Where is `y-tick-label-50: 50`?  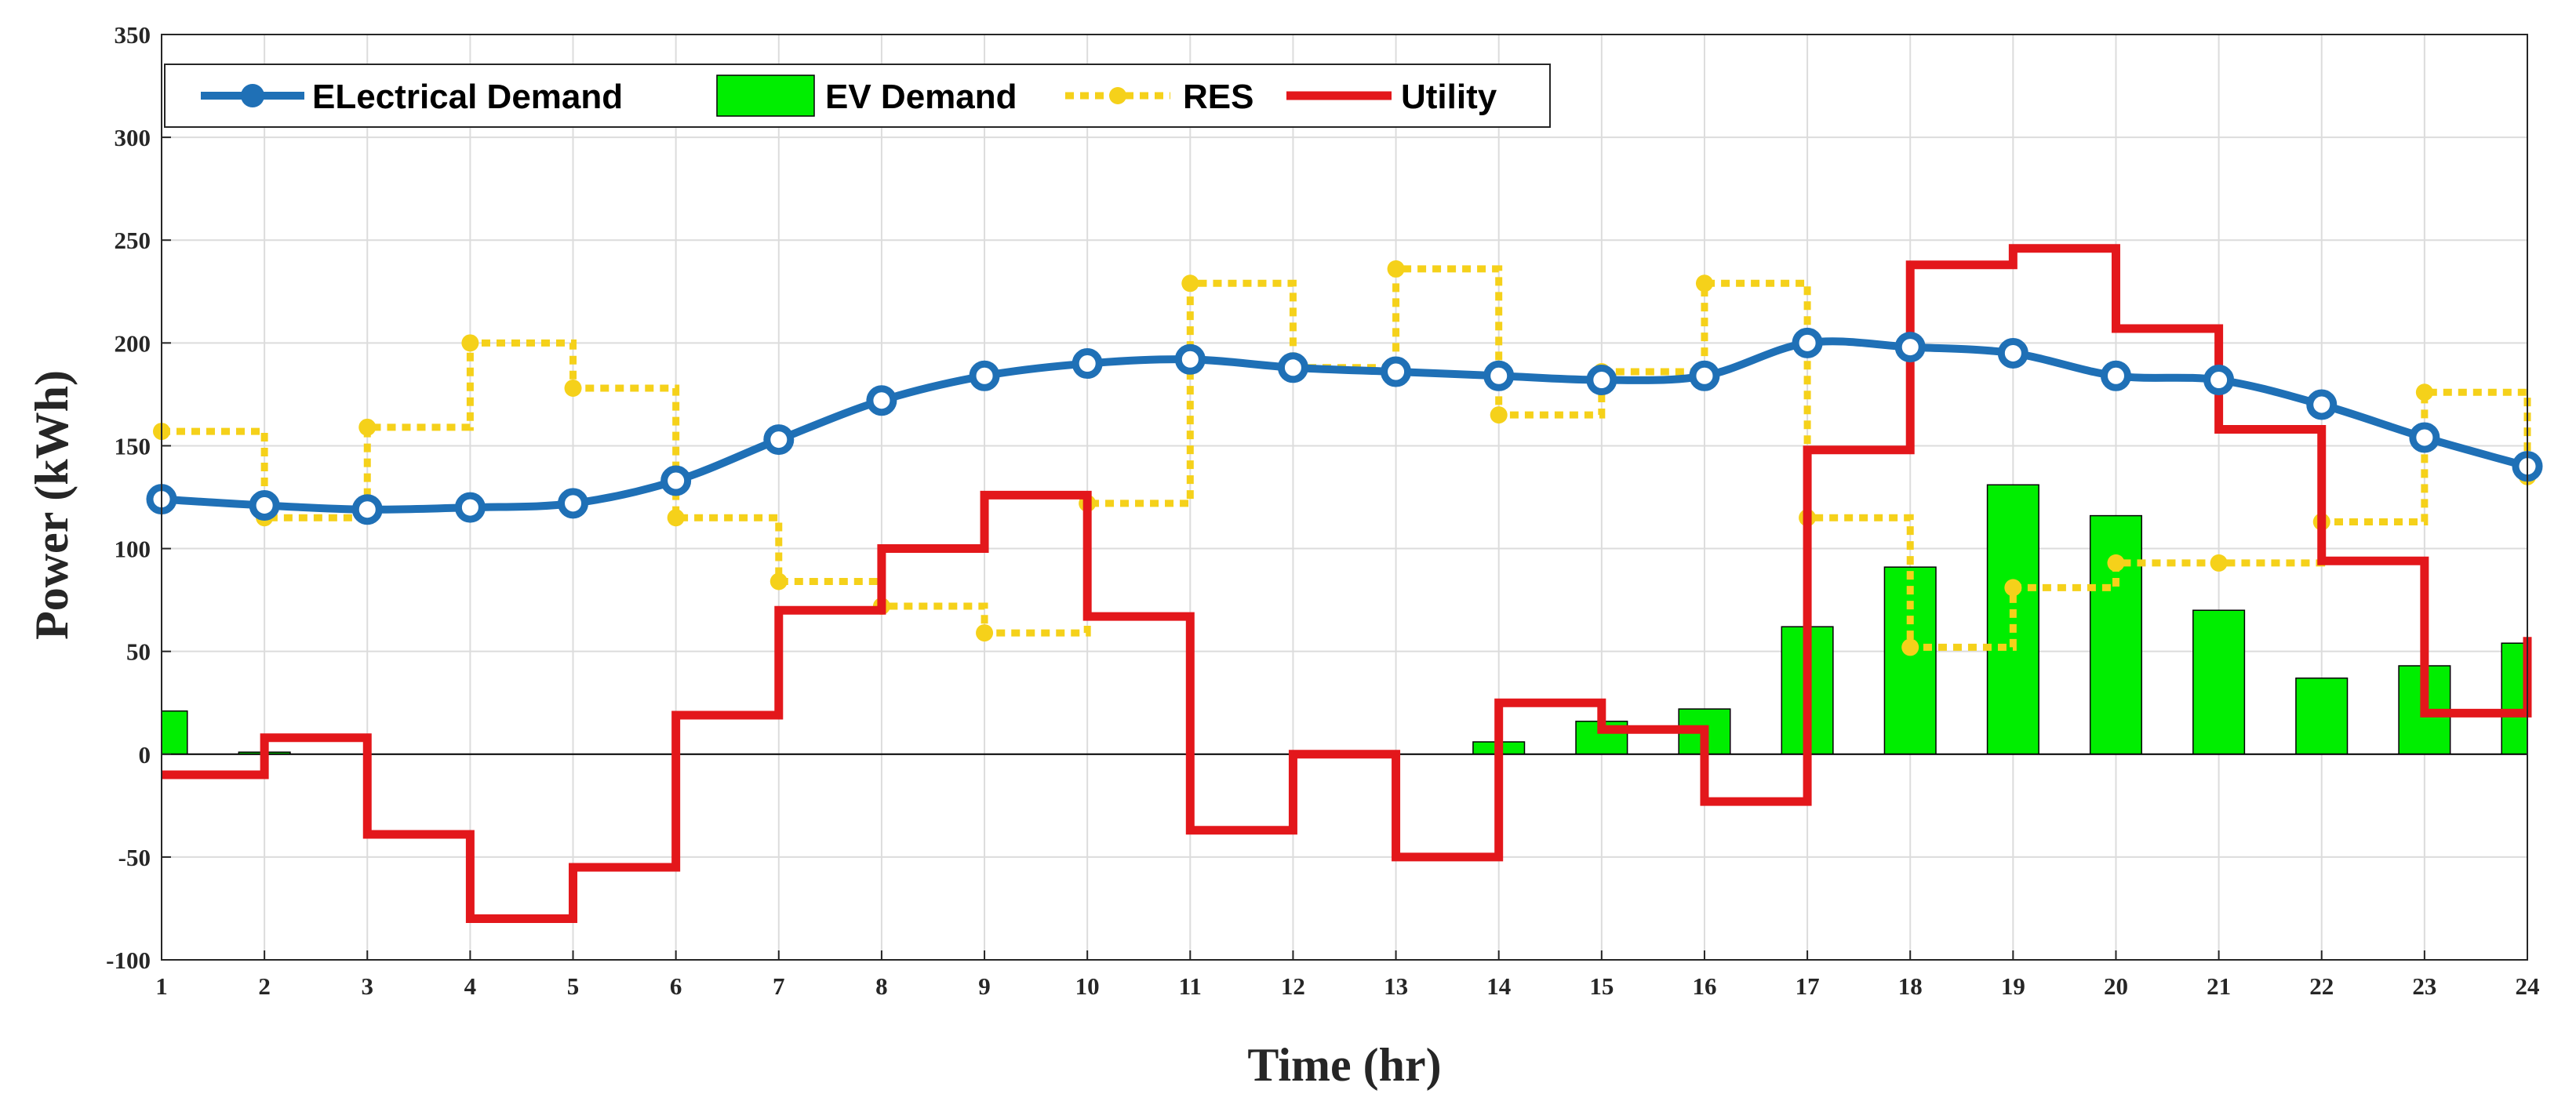
y-tick-label-50: 50 is located at coordinates (138, 652).